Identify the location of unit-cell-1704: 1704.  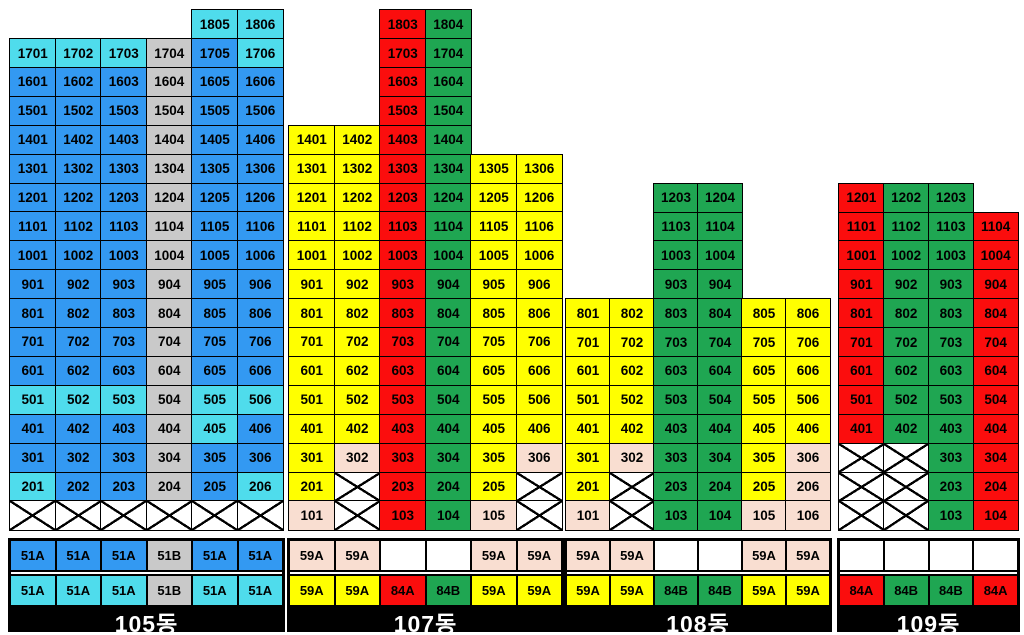
(169, 53).